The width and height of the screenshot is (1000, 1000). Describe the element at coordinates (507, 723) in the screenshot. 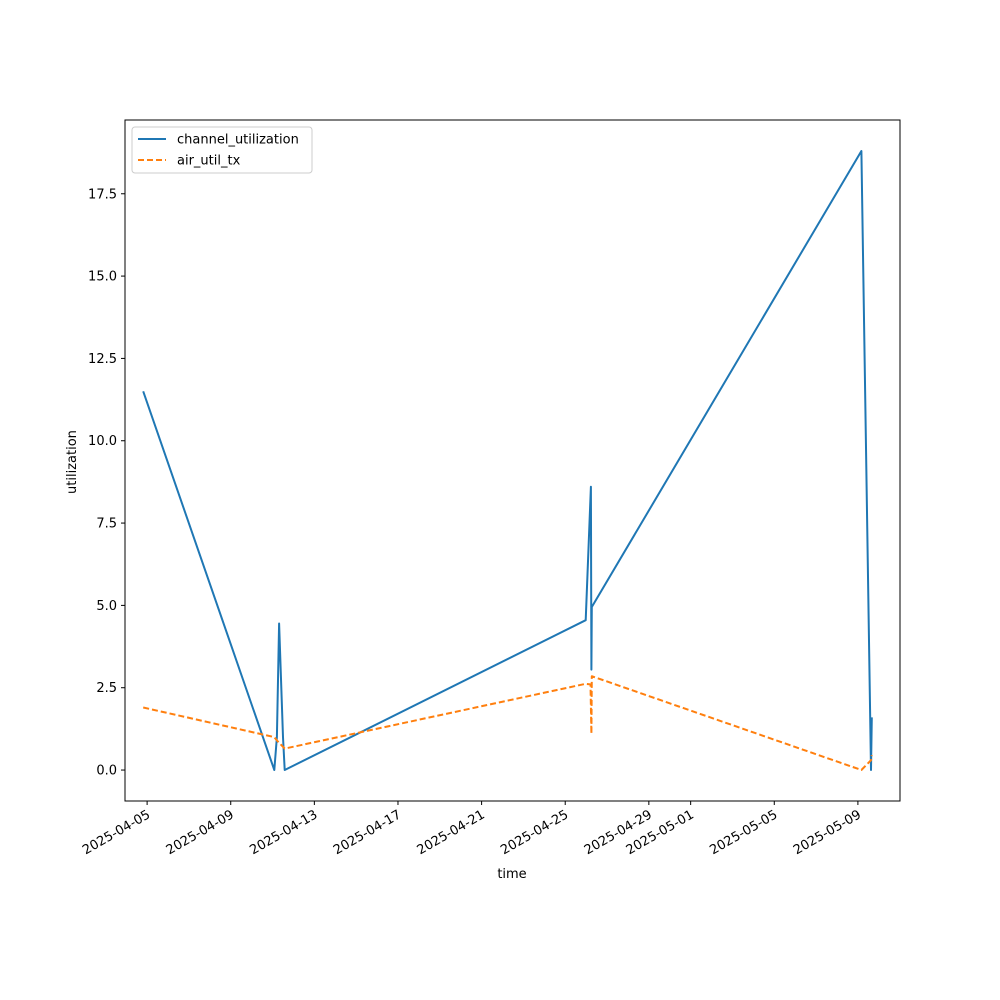

I see `series-line-air-util-tx` at that location.